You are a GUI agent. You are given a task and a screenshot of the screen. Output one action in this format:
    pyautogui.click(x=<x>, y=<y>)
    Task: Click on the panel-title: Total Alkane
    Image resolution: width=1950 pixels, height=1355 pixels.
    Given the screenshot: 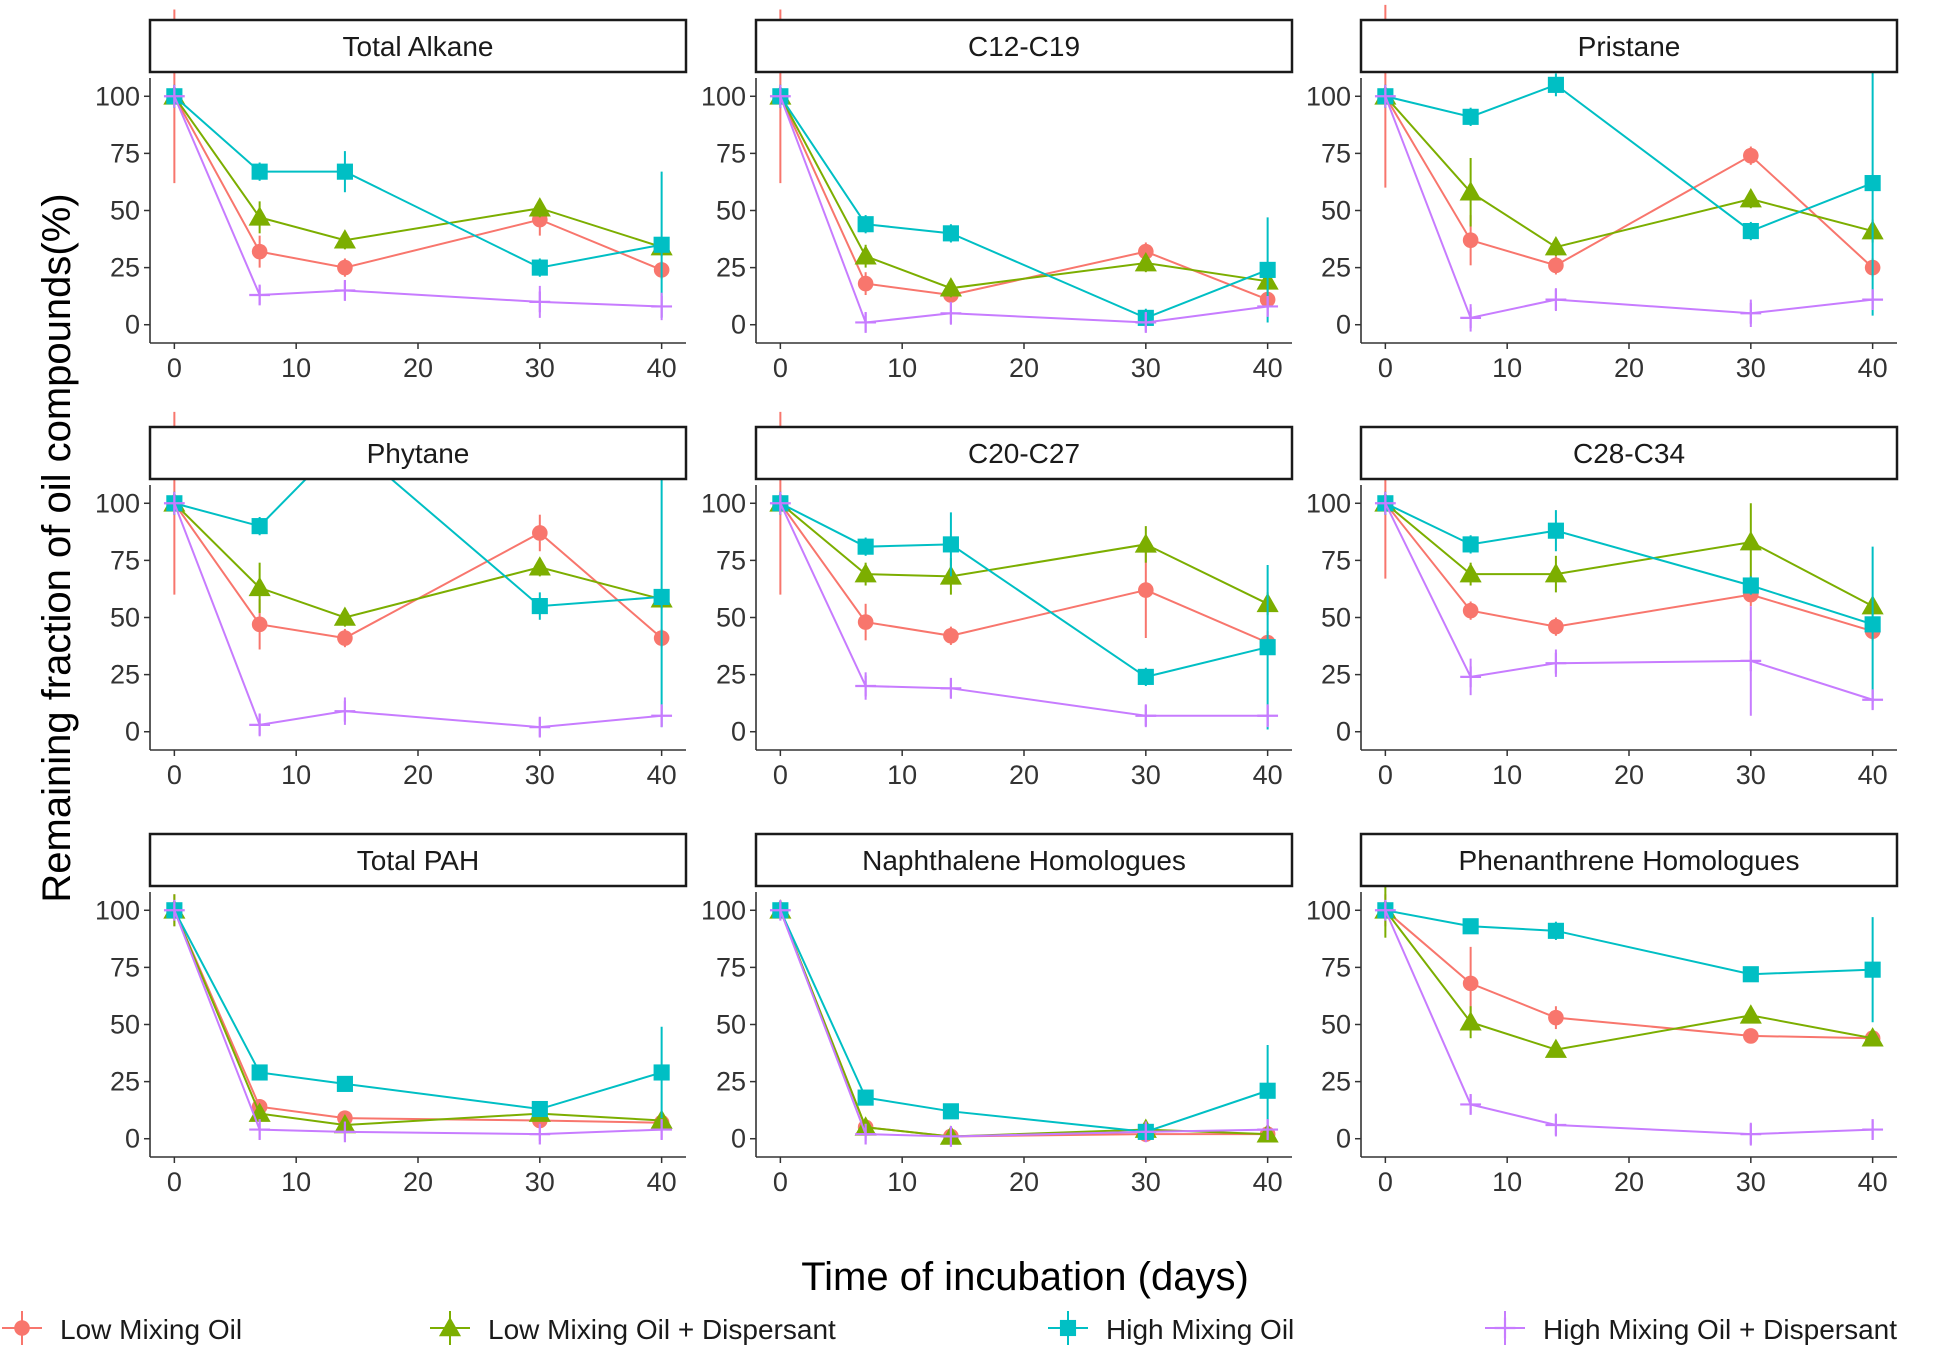 What is the action you would take?
    pyautogui.click(x=418, y=46)
    